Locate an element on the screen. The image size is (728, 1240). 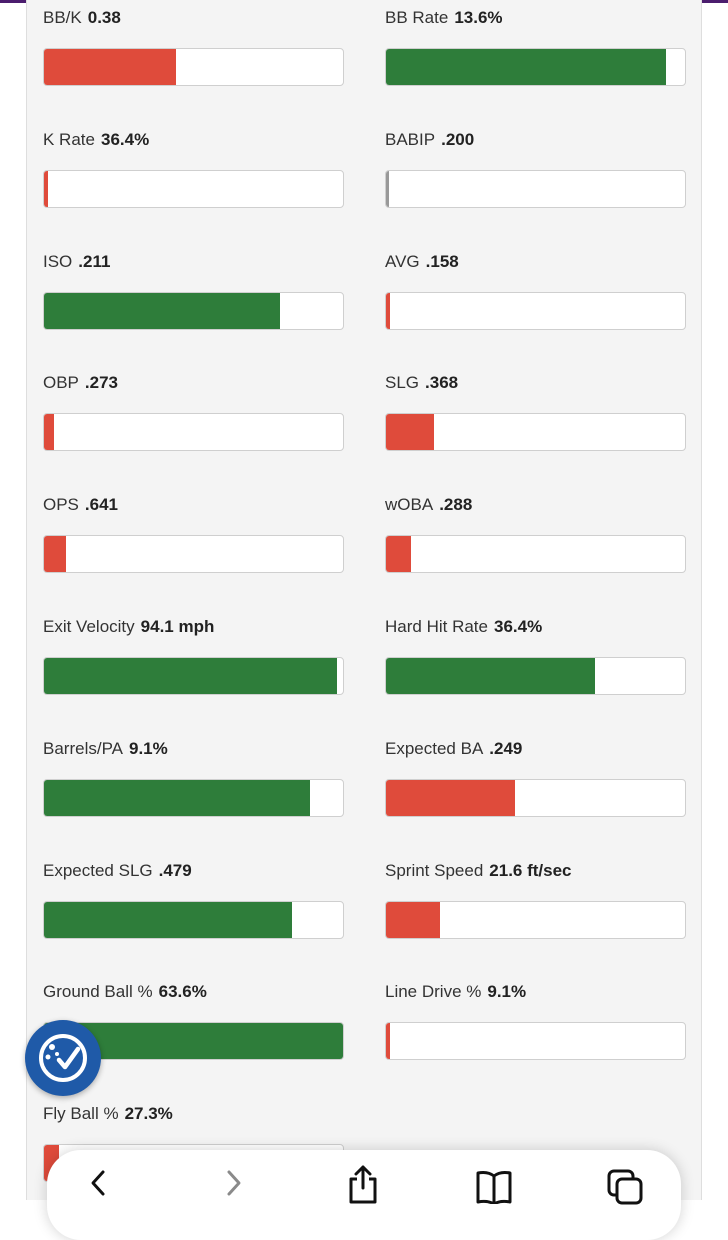
stat-label: Expected BA .249 is located at coordinates (453, 749).